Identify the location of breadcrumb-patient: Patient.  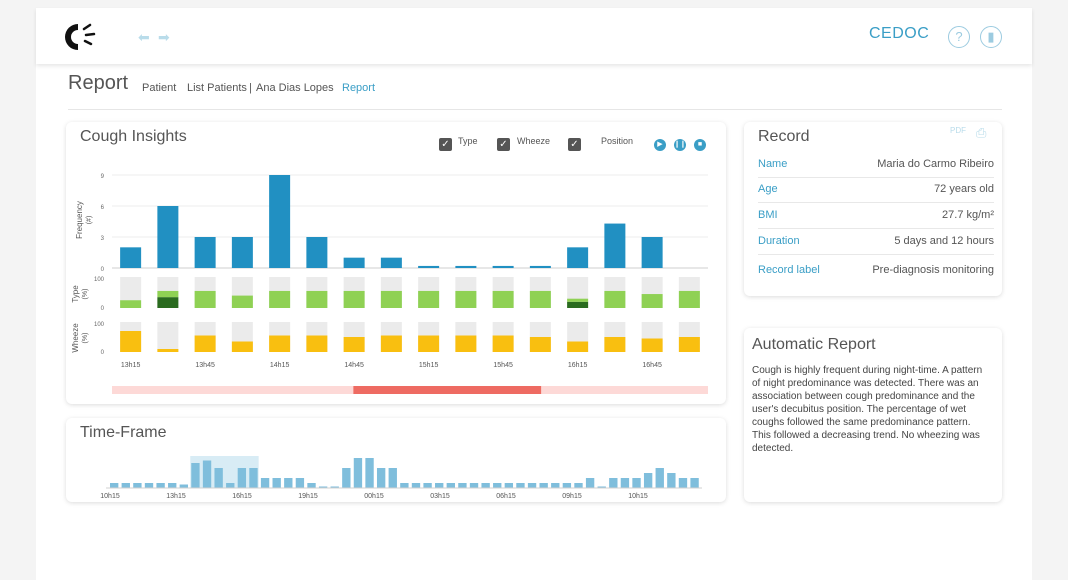
(159, 88).